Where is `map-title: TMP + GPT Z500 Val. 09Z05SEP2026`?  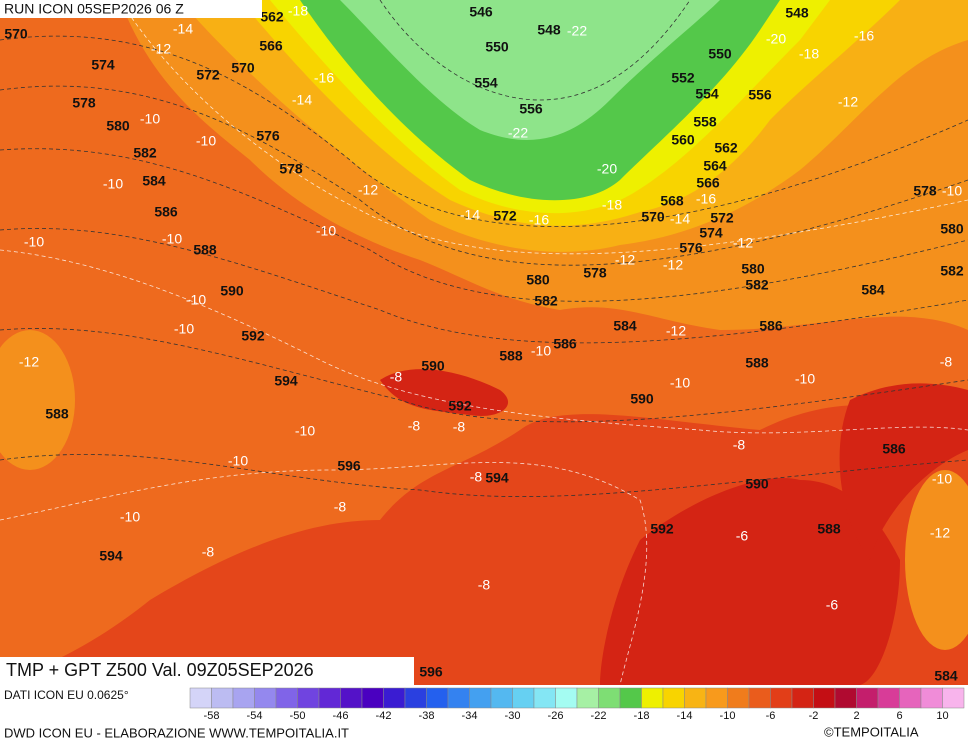
map-title: TMP + GPT Z500 Val. 09Z05SEP2026 is located at coordinates (160, 670).